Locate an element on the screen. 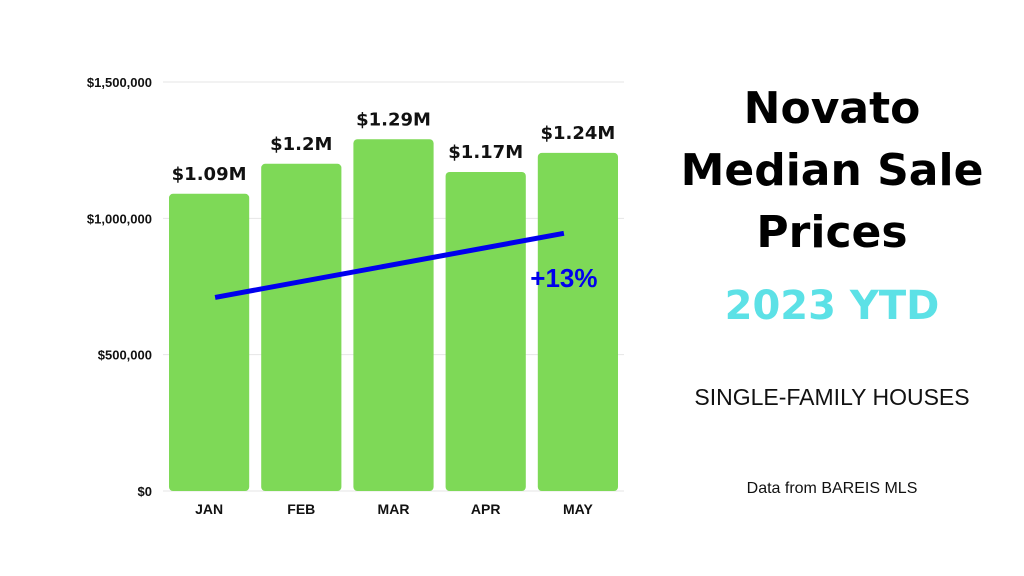  bar-jan is located at coordinates (209, 342).